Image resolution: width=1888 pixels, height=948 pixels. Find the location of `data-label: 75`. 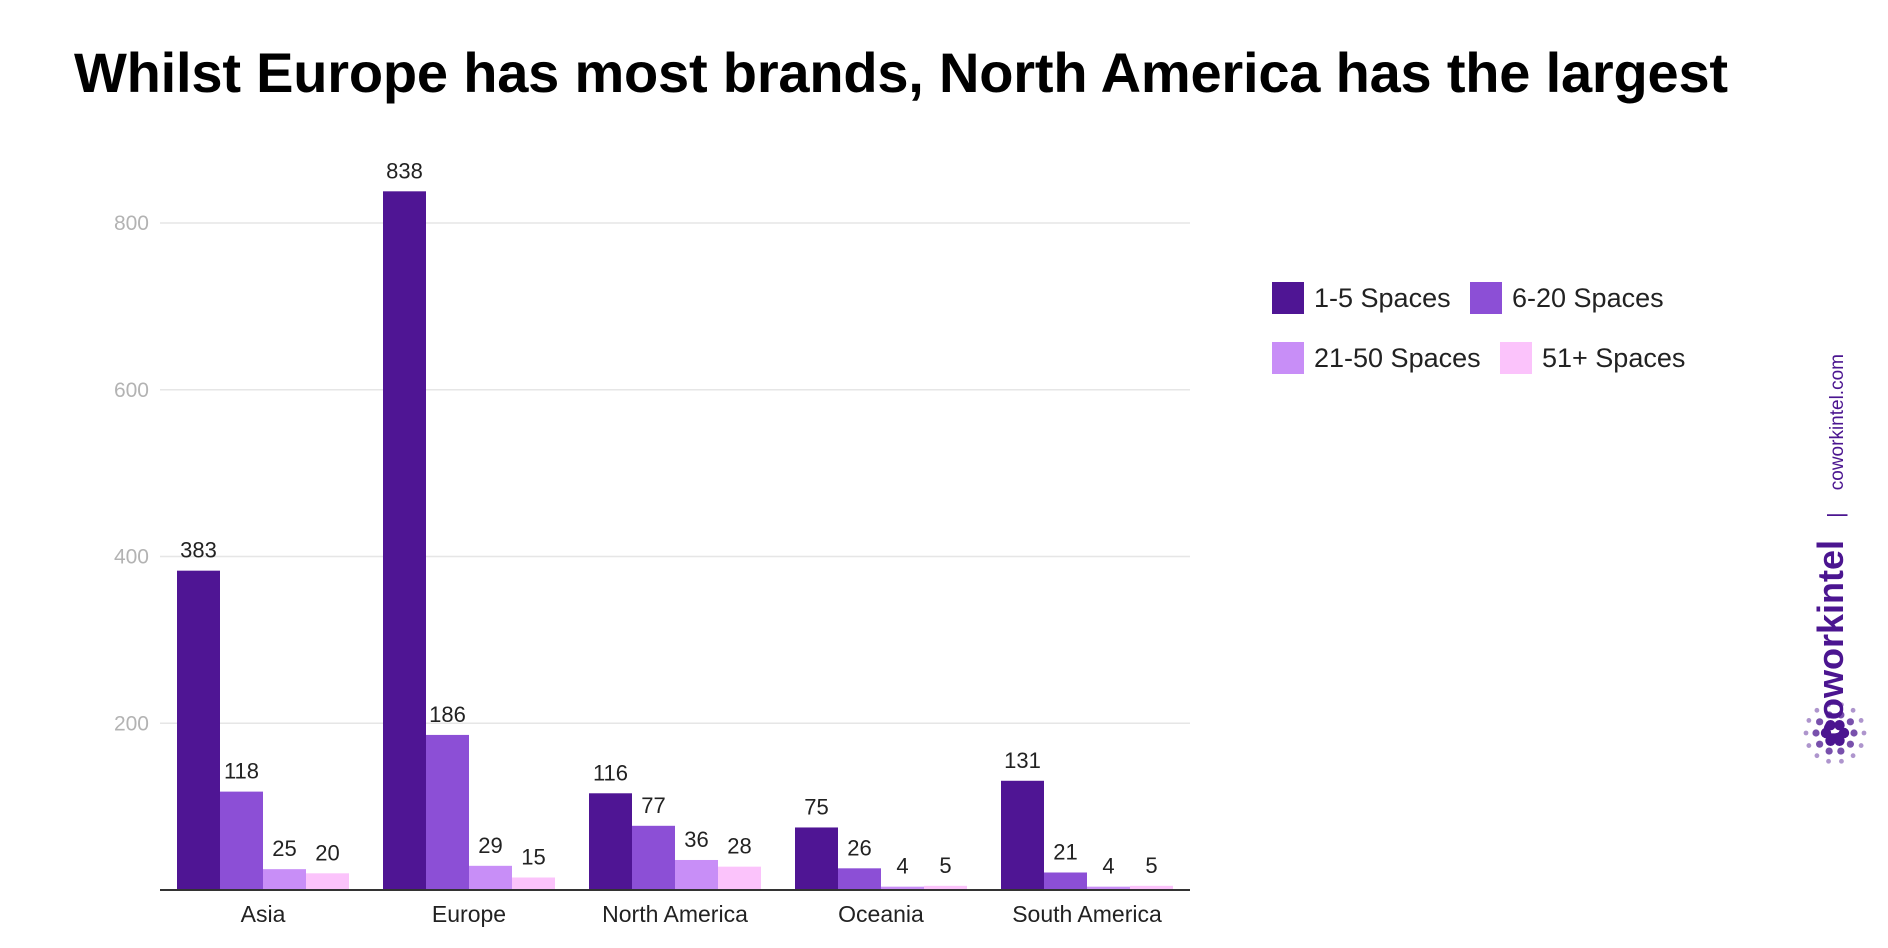

data-label: 75 is located at coordinates (816, 806).